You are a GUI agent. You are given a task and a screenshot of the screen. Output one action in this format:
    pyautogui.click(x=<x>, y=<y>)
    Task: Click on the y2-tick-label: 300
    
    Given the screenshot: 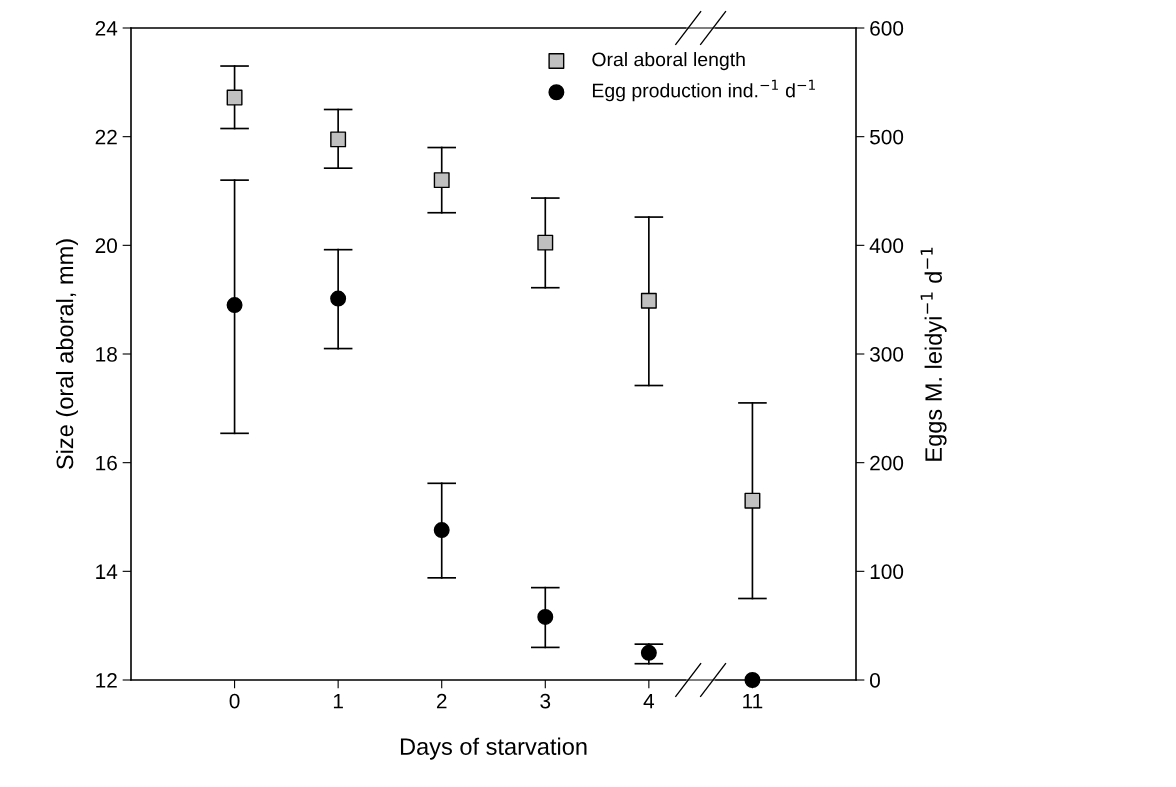 What is the action you would take?
    pyautogui.click(x=886, y=354)
    